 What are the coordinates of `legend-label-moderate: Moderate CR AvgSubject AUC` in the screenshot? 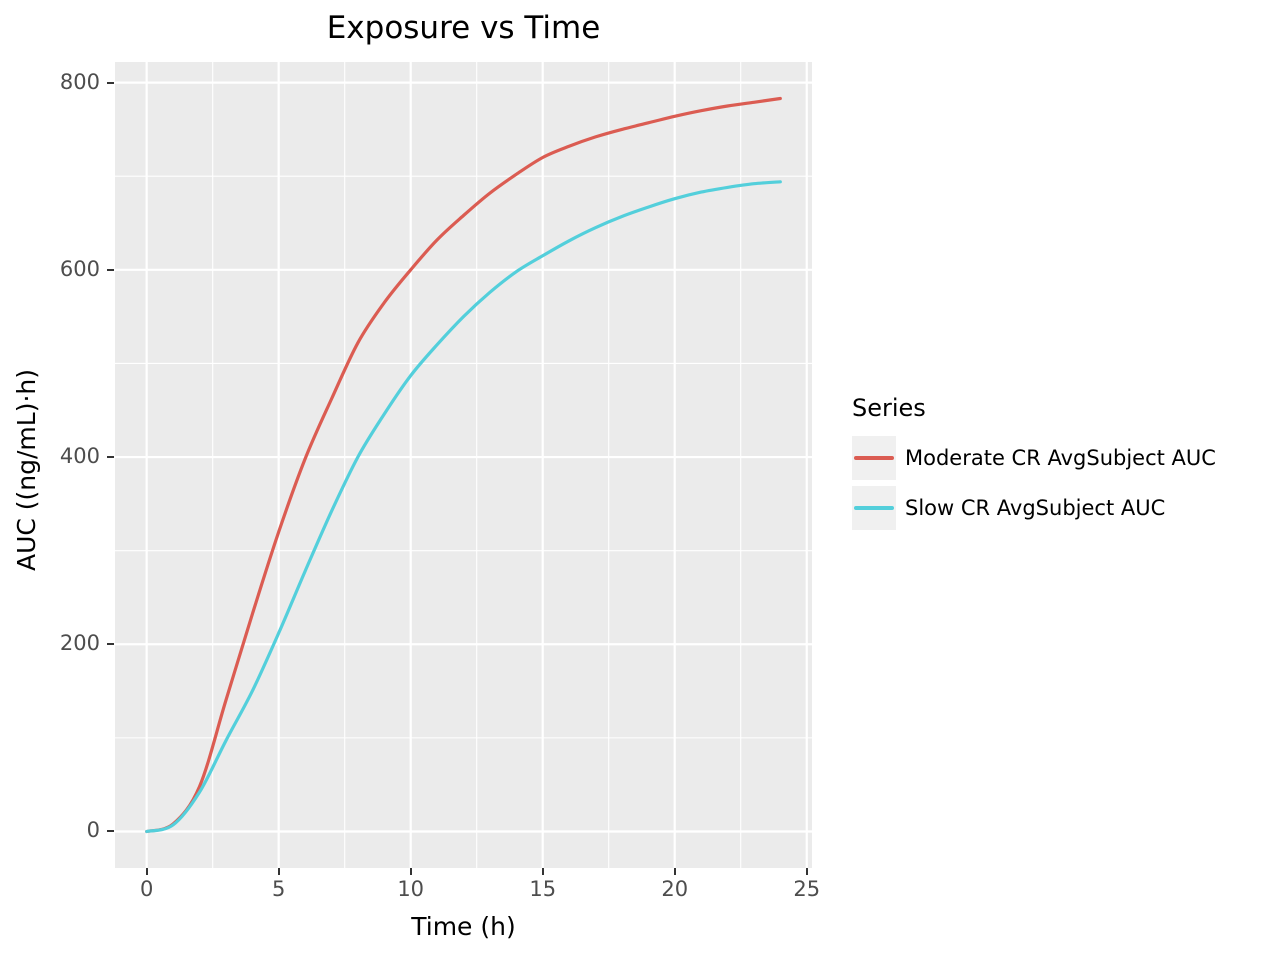 It's located at (1060, 458).